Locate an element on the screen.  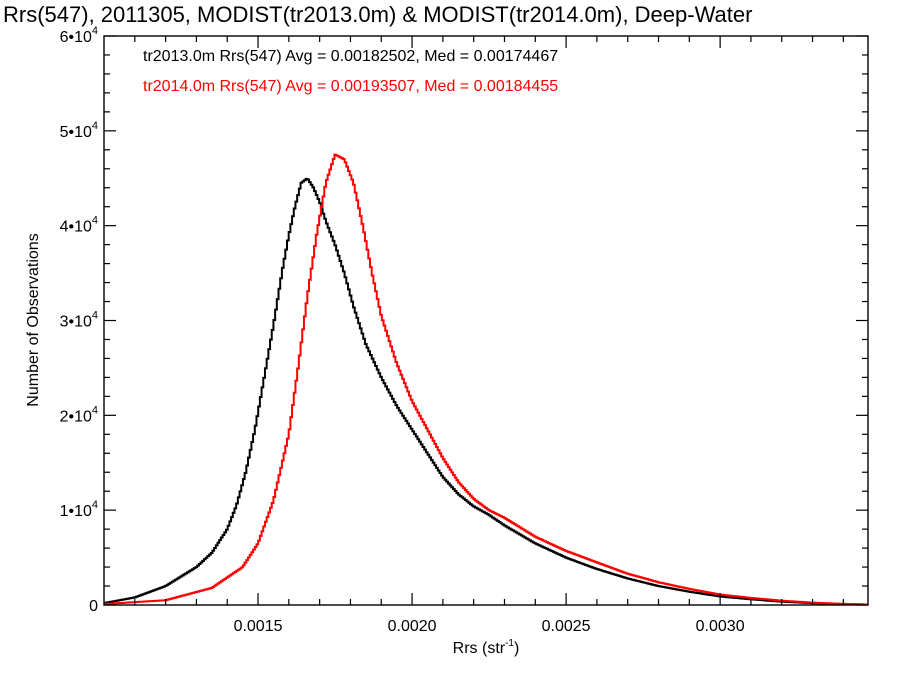
x-axis-label: Rrs (str-1) is located at coordinates (486, 647).